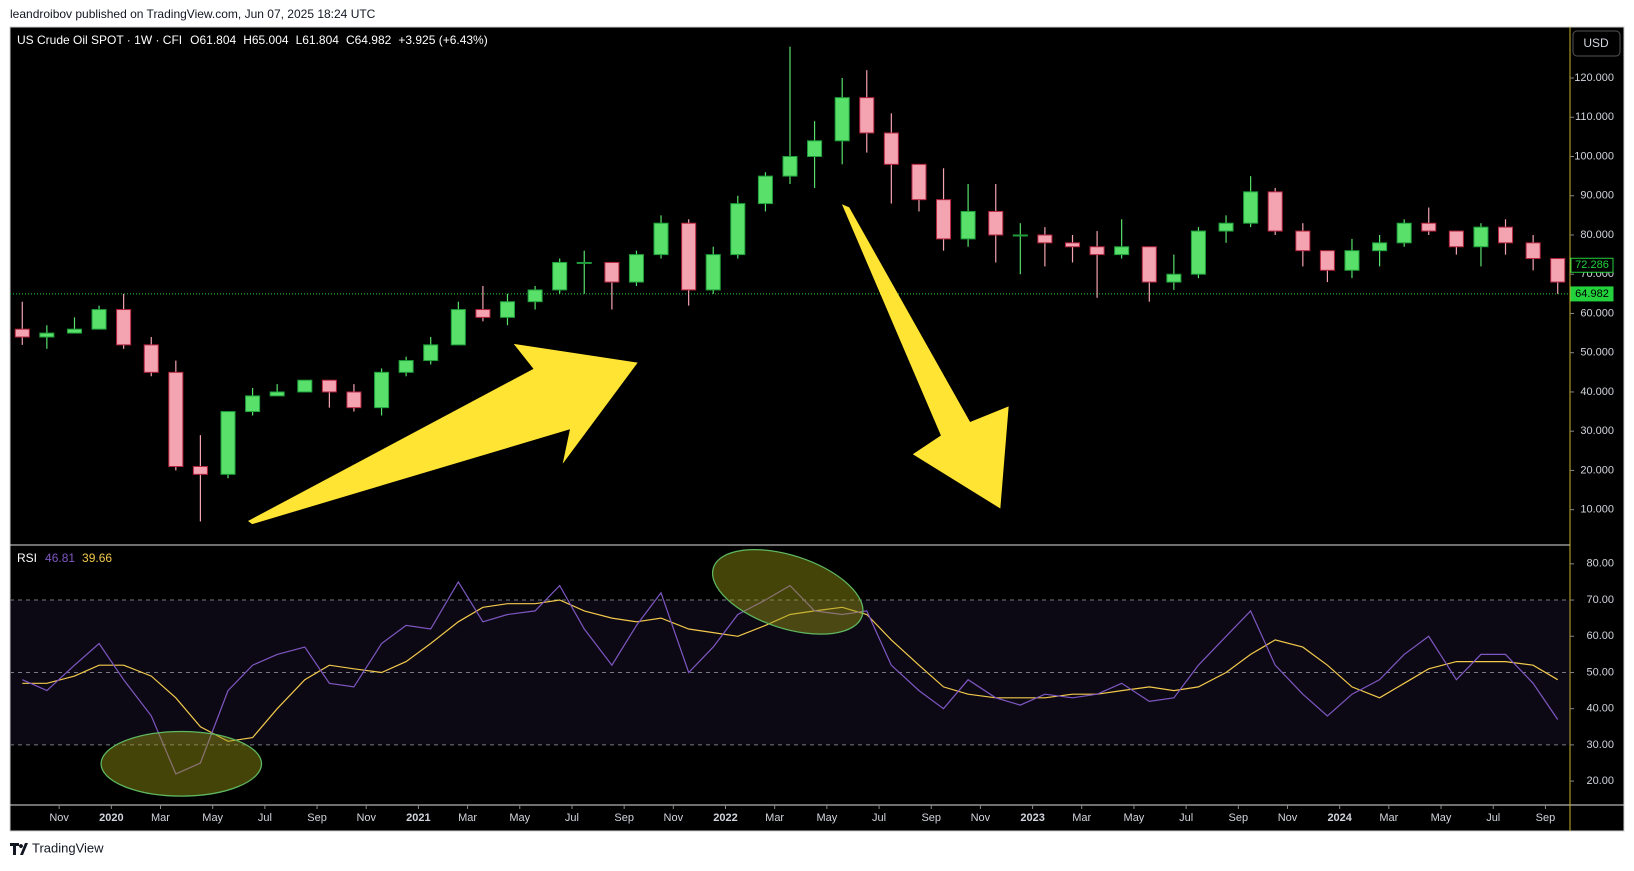 The height and width of the screenshot is (871, 1634). What do you see at coordinates (68, 847) in the screenshot?
I see `footer-brand: TradingView` at bounding box center [68, 847].